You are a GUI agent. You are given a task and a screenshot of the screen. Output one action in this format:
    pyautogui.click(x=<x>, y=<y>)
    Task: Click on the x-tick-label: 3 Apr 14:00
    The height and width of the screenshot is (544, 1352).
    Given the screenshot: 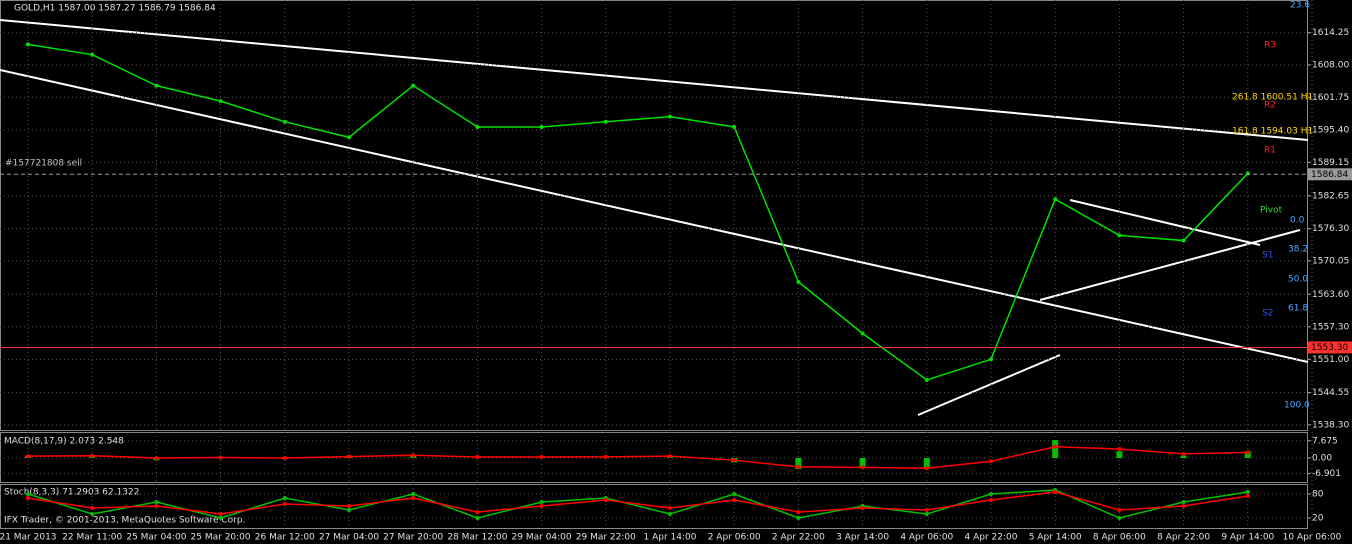 What is the action you would take?
    pyautogui.click(x=862, y=538)
    